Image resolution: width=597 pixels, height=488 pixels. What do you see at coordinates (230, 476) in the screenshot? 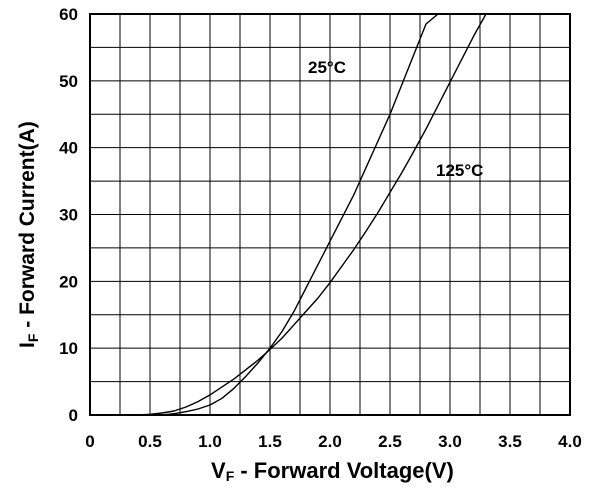
I see `x-axis-label-subscript: F` at bounding box center [230, 476].